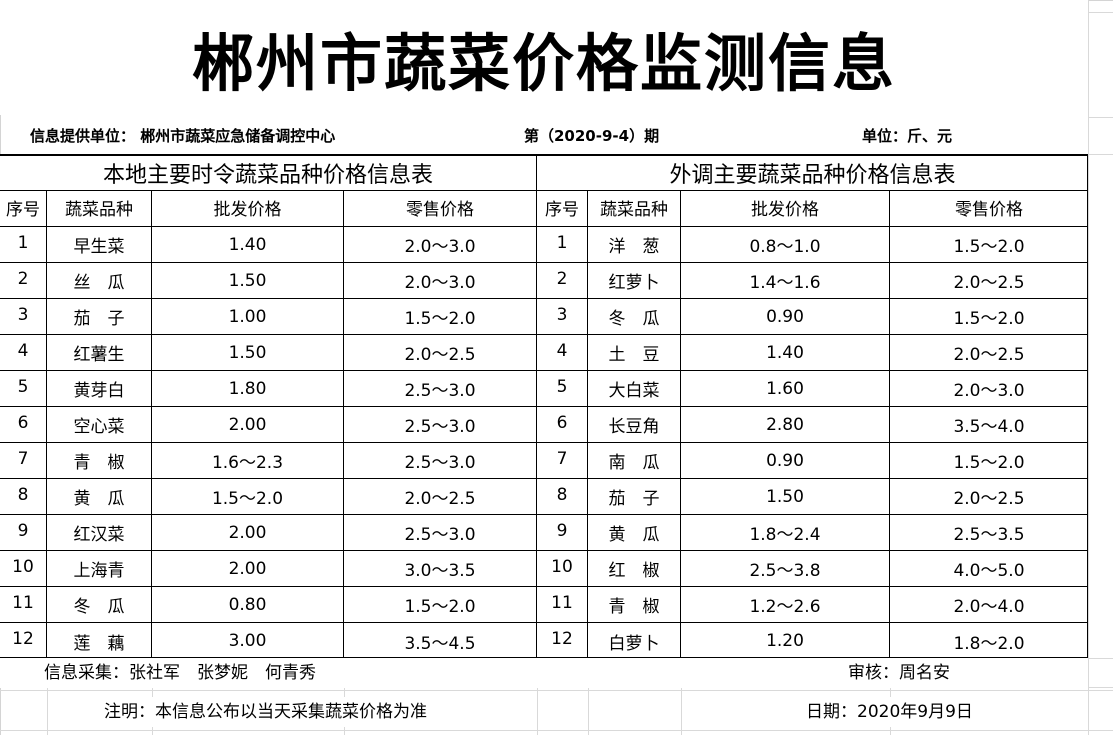  Describe the element at coordinates (248, 569) in the screenshot. I see `local-row-10-wholesale-price: 2.00` at that location.